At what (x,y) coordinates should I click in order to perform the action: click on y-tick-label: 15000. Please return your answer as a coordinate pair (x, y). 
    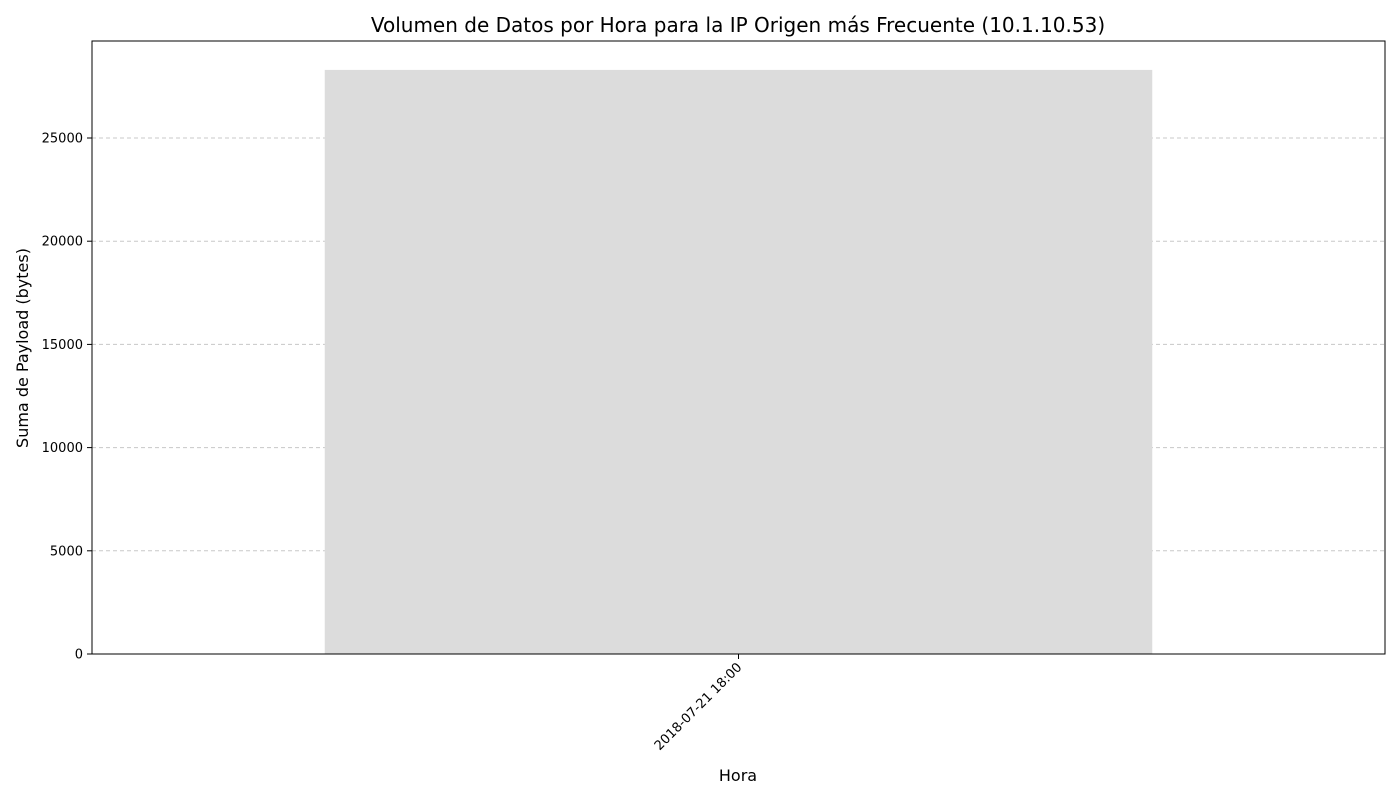
    Looking at the image, I should click on (62, 345).